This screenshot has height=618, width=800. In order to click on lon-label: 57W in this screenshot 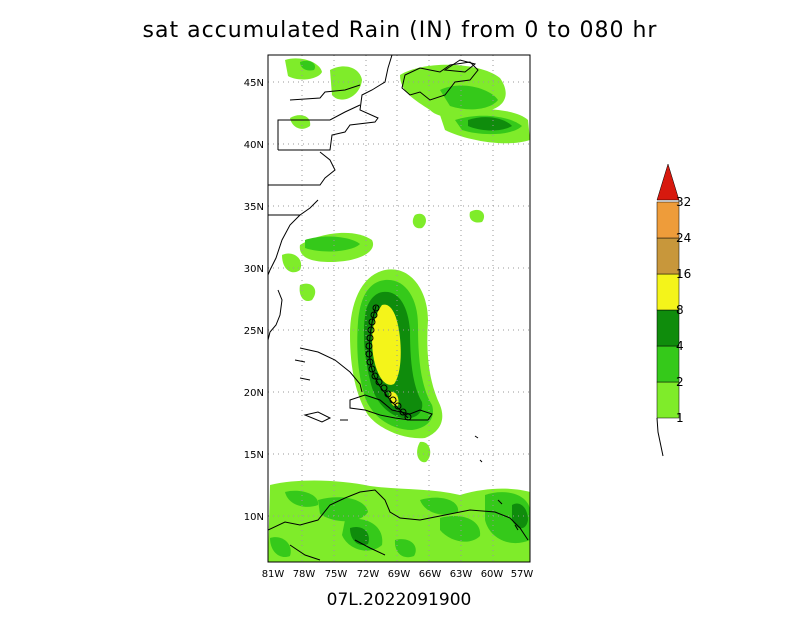, I will do `click(522, 574)`.